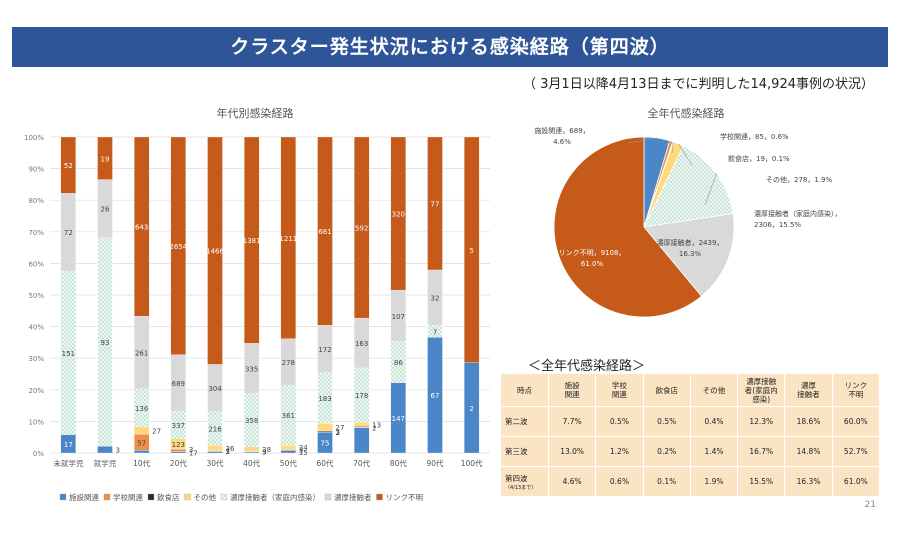  What do you see at coordinates (105, 343) in the screenshot?
I see `data-label: 93` at bounding box center [105, 343].